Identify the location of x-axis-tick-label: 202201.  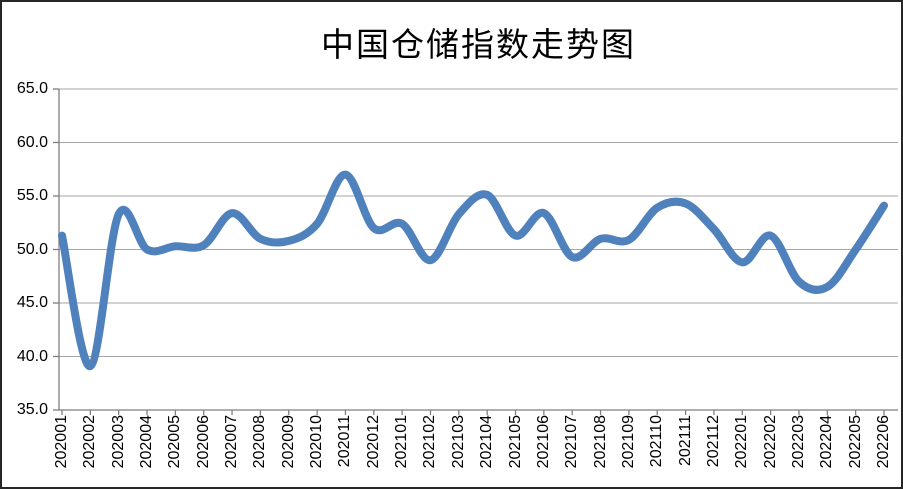
(742, 442).